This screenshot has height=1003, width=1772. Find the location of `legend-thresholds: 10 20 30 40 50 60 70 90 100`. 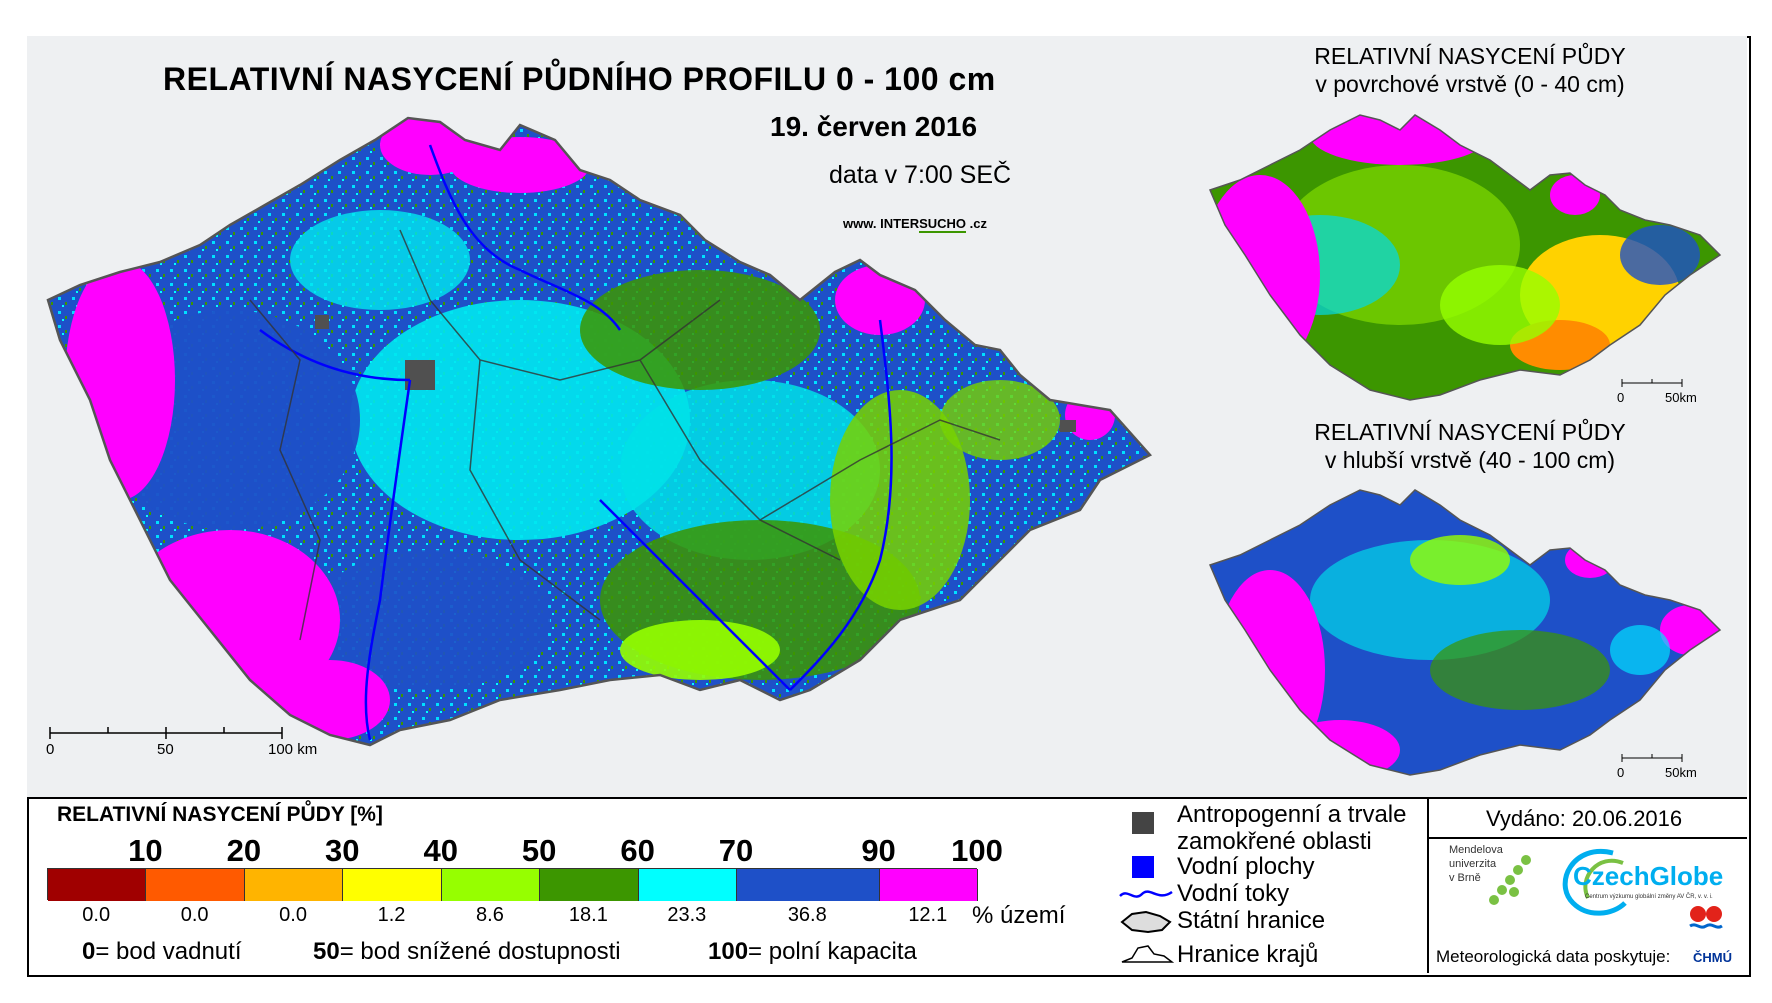

legend-thresholds: 10 20 30 40 50 60 70 90 100 is located at coordinates (525, 853).